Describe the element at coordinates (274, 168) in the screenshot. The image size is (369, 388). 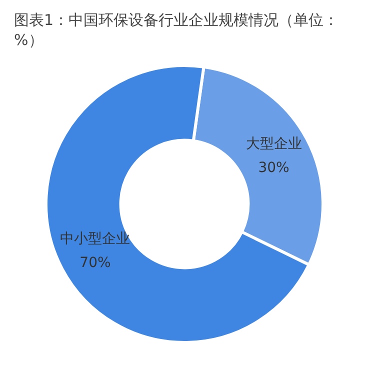
I see `data-label: 30%` at that location.